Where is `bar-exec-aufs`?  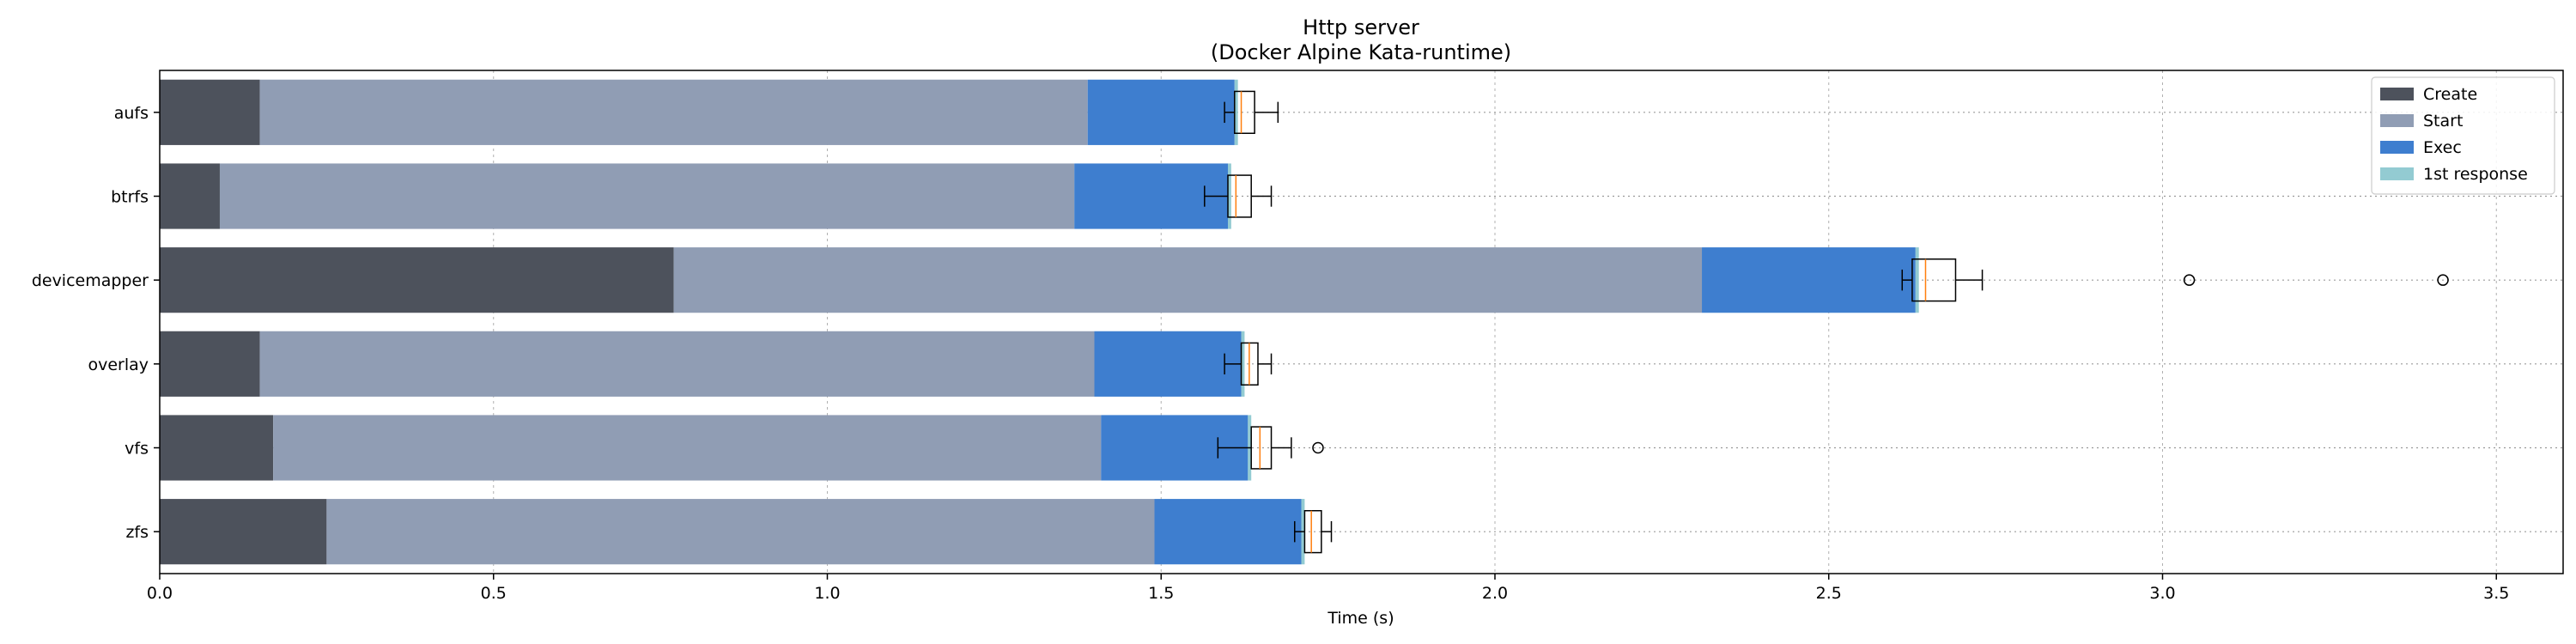 bar-exec-aufs is located at coordinates (1161, 112).